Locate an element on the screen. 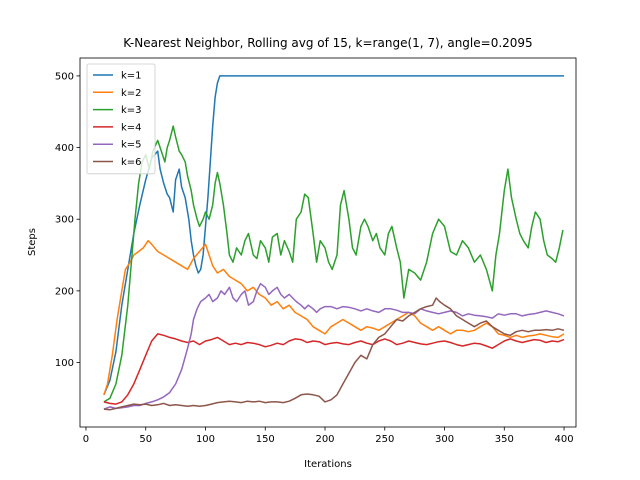 This screenshot has height=480, width=640. legend-entry: k=2 is located at coordinates (131, 93).